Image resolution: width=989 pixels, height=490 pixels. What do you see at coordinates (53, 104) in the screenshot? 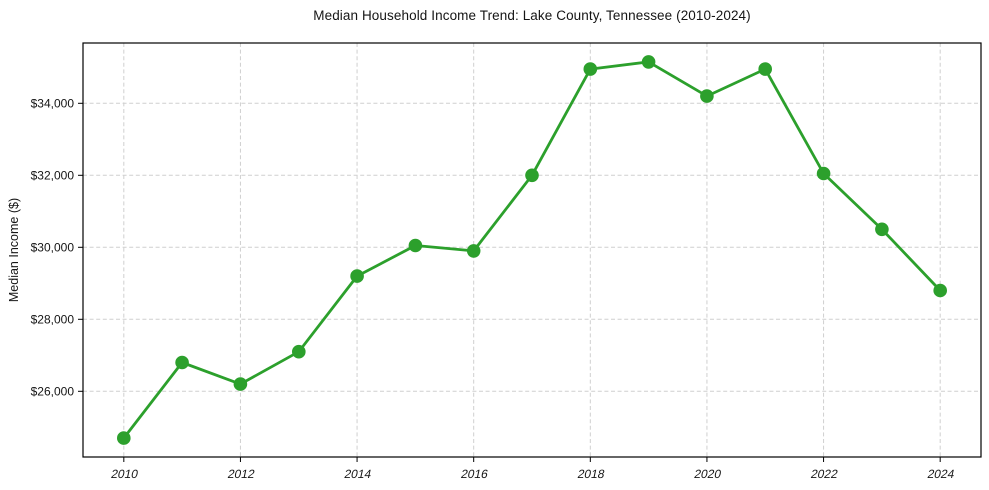
I see `y-tick-label: $34,000` at bounding box center [53, 104].